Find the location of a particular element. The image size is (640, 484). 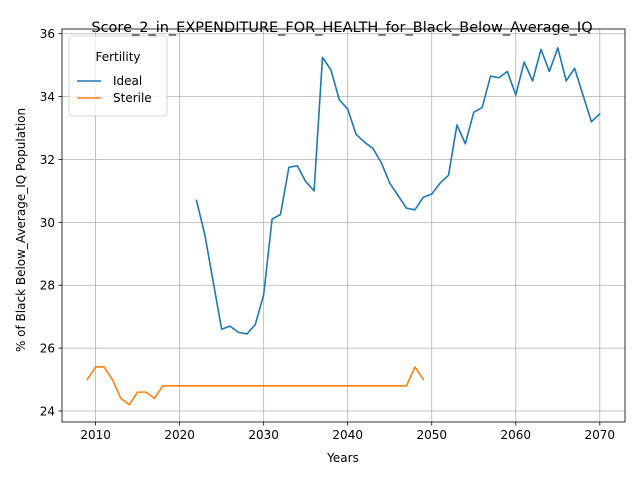

y-axis-label: % of Black Below_Average_IQ Population is located at coordinates (21, 230).